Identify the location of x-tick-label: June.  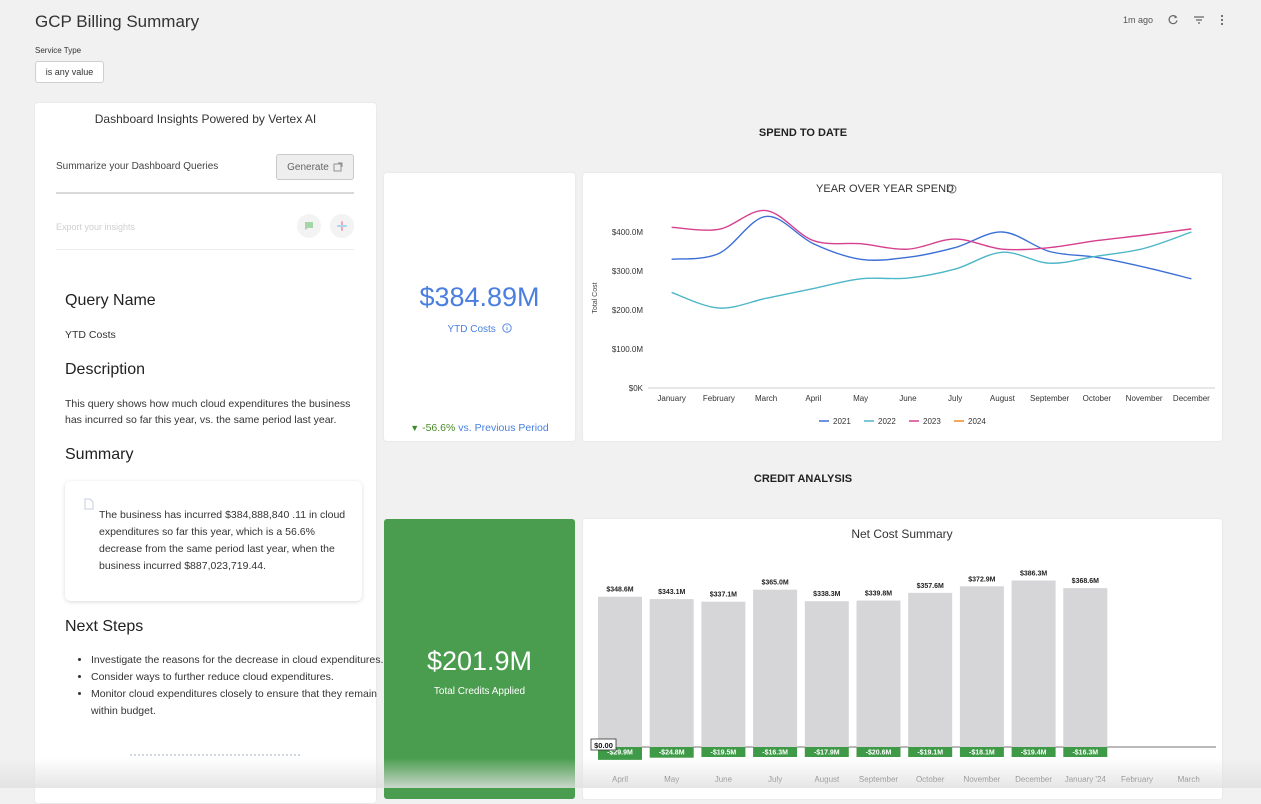
(724, 779).